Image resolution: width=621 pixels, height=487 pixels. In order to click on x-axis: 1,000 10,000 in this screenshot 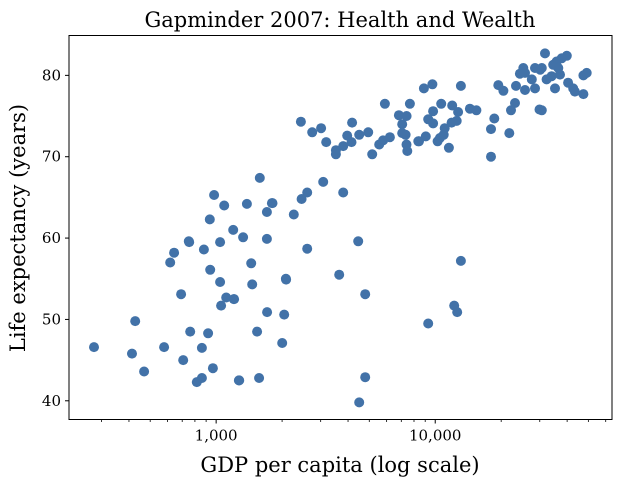, I will do `click(354, 432)`.